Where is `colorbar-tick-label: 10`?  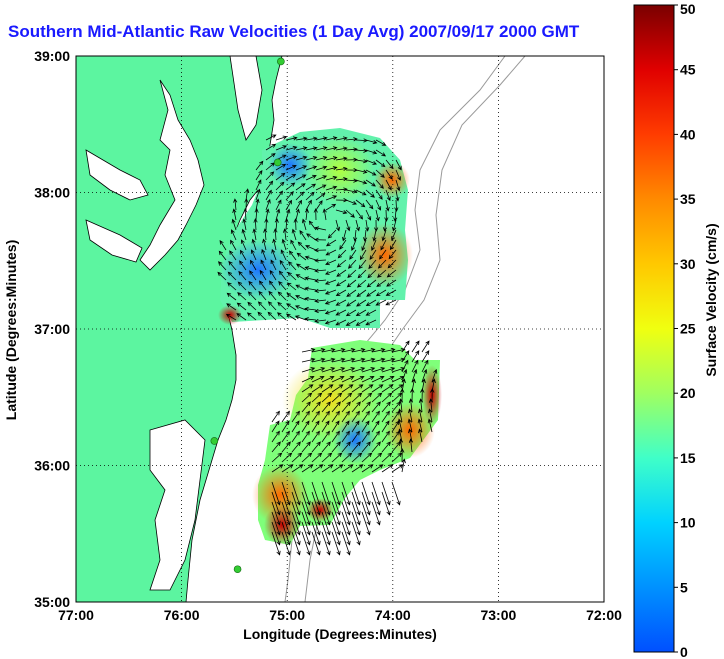
colorbar-tick-label: 10 is located at coordinates (688, 523).